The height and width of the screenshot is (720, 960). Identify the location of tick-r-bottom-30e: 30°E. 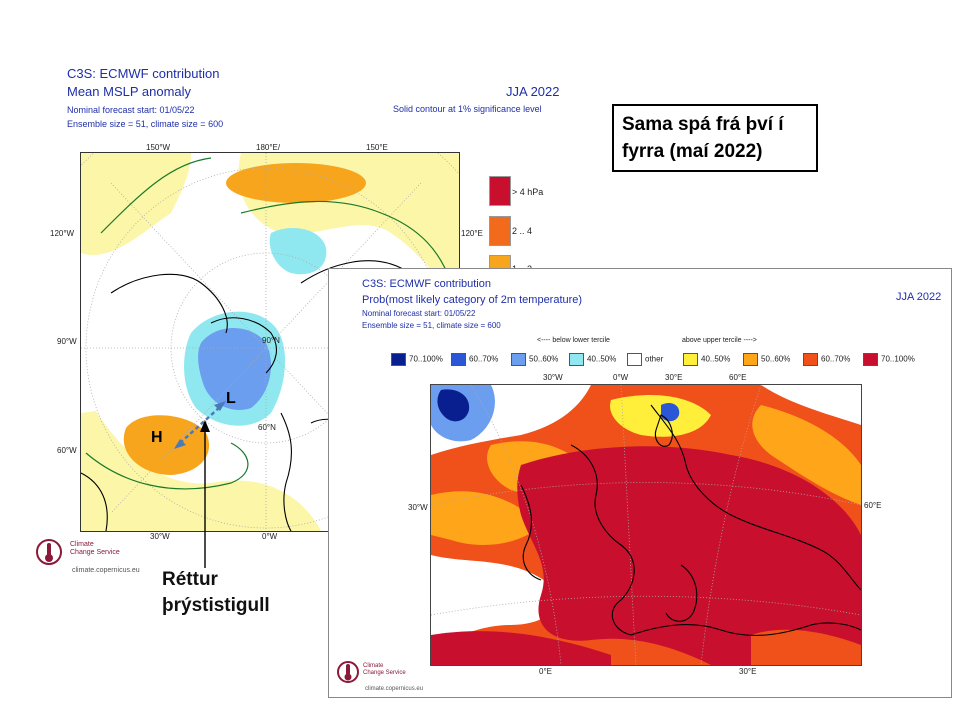
(748, 671).